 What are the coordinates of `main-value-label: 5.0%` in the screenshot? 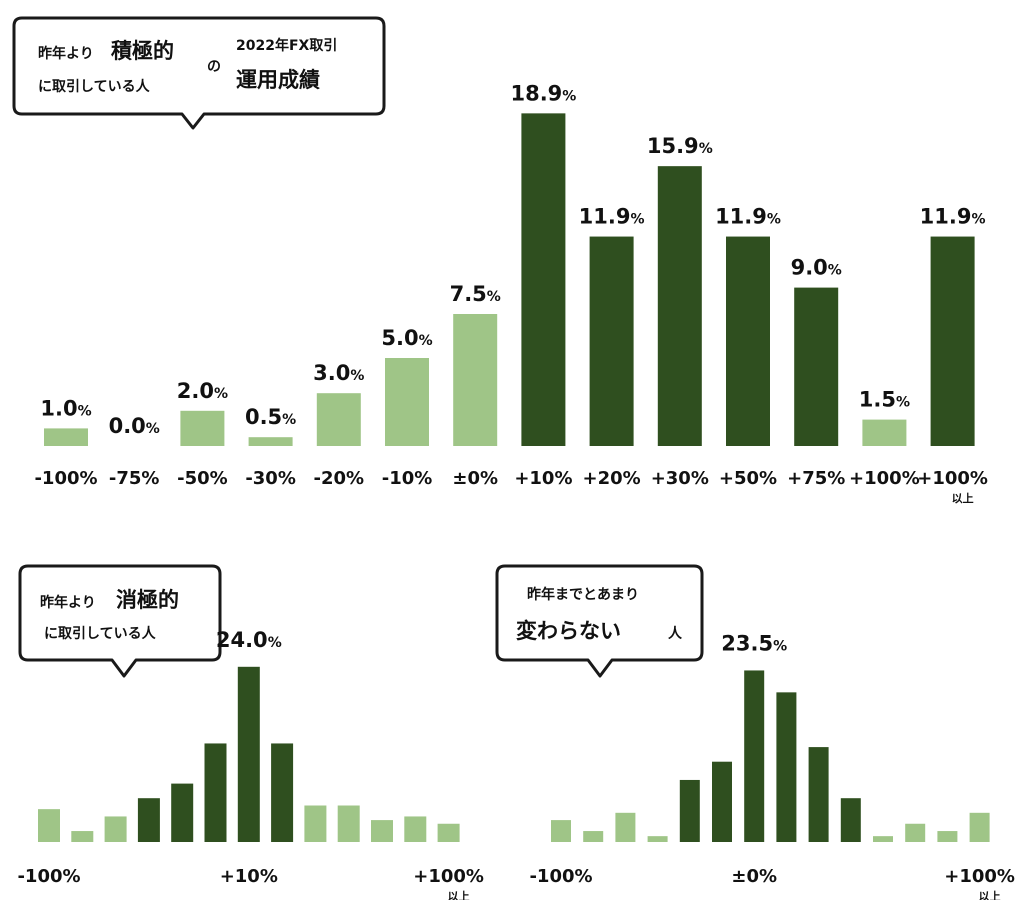 It's located at (406, 338).